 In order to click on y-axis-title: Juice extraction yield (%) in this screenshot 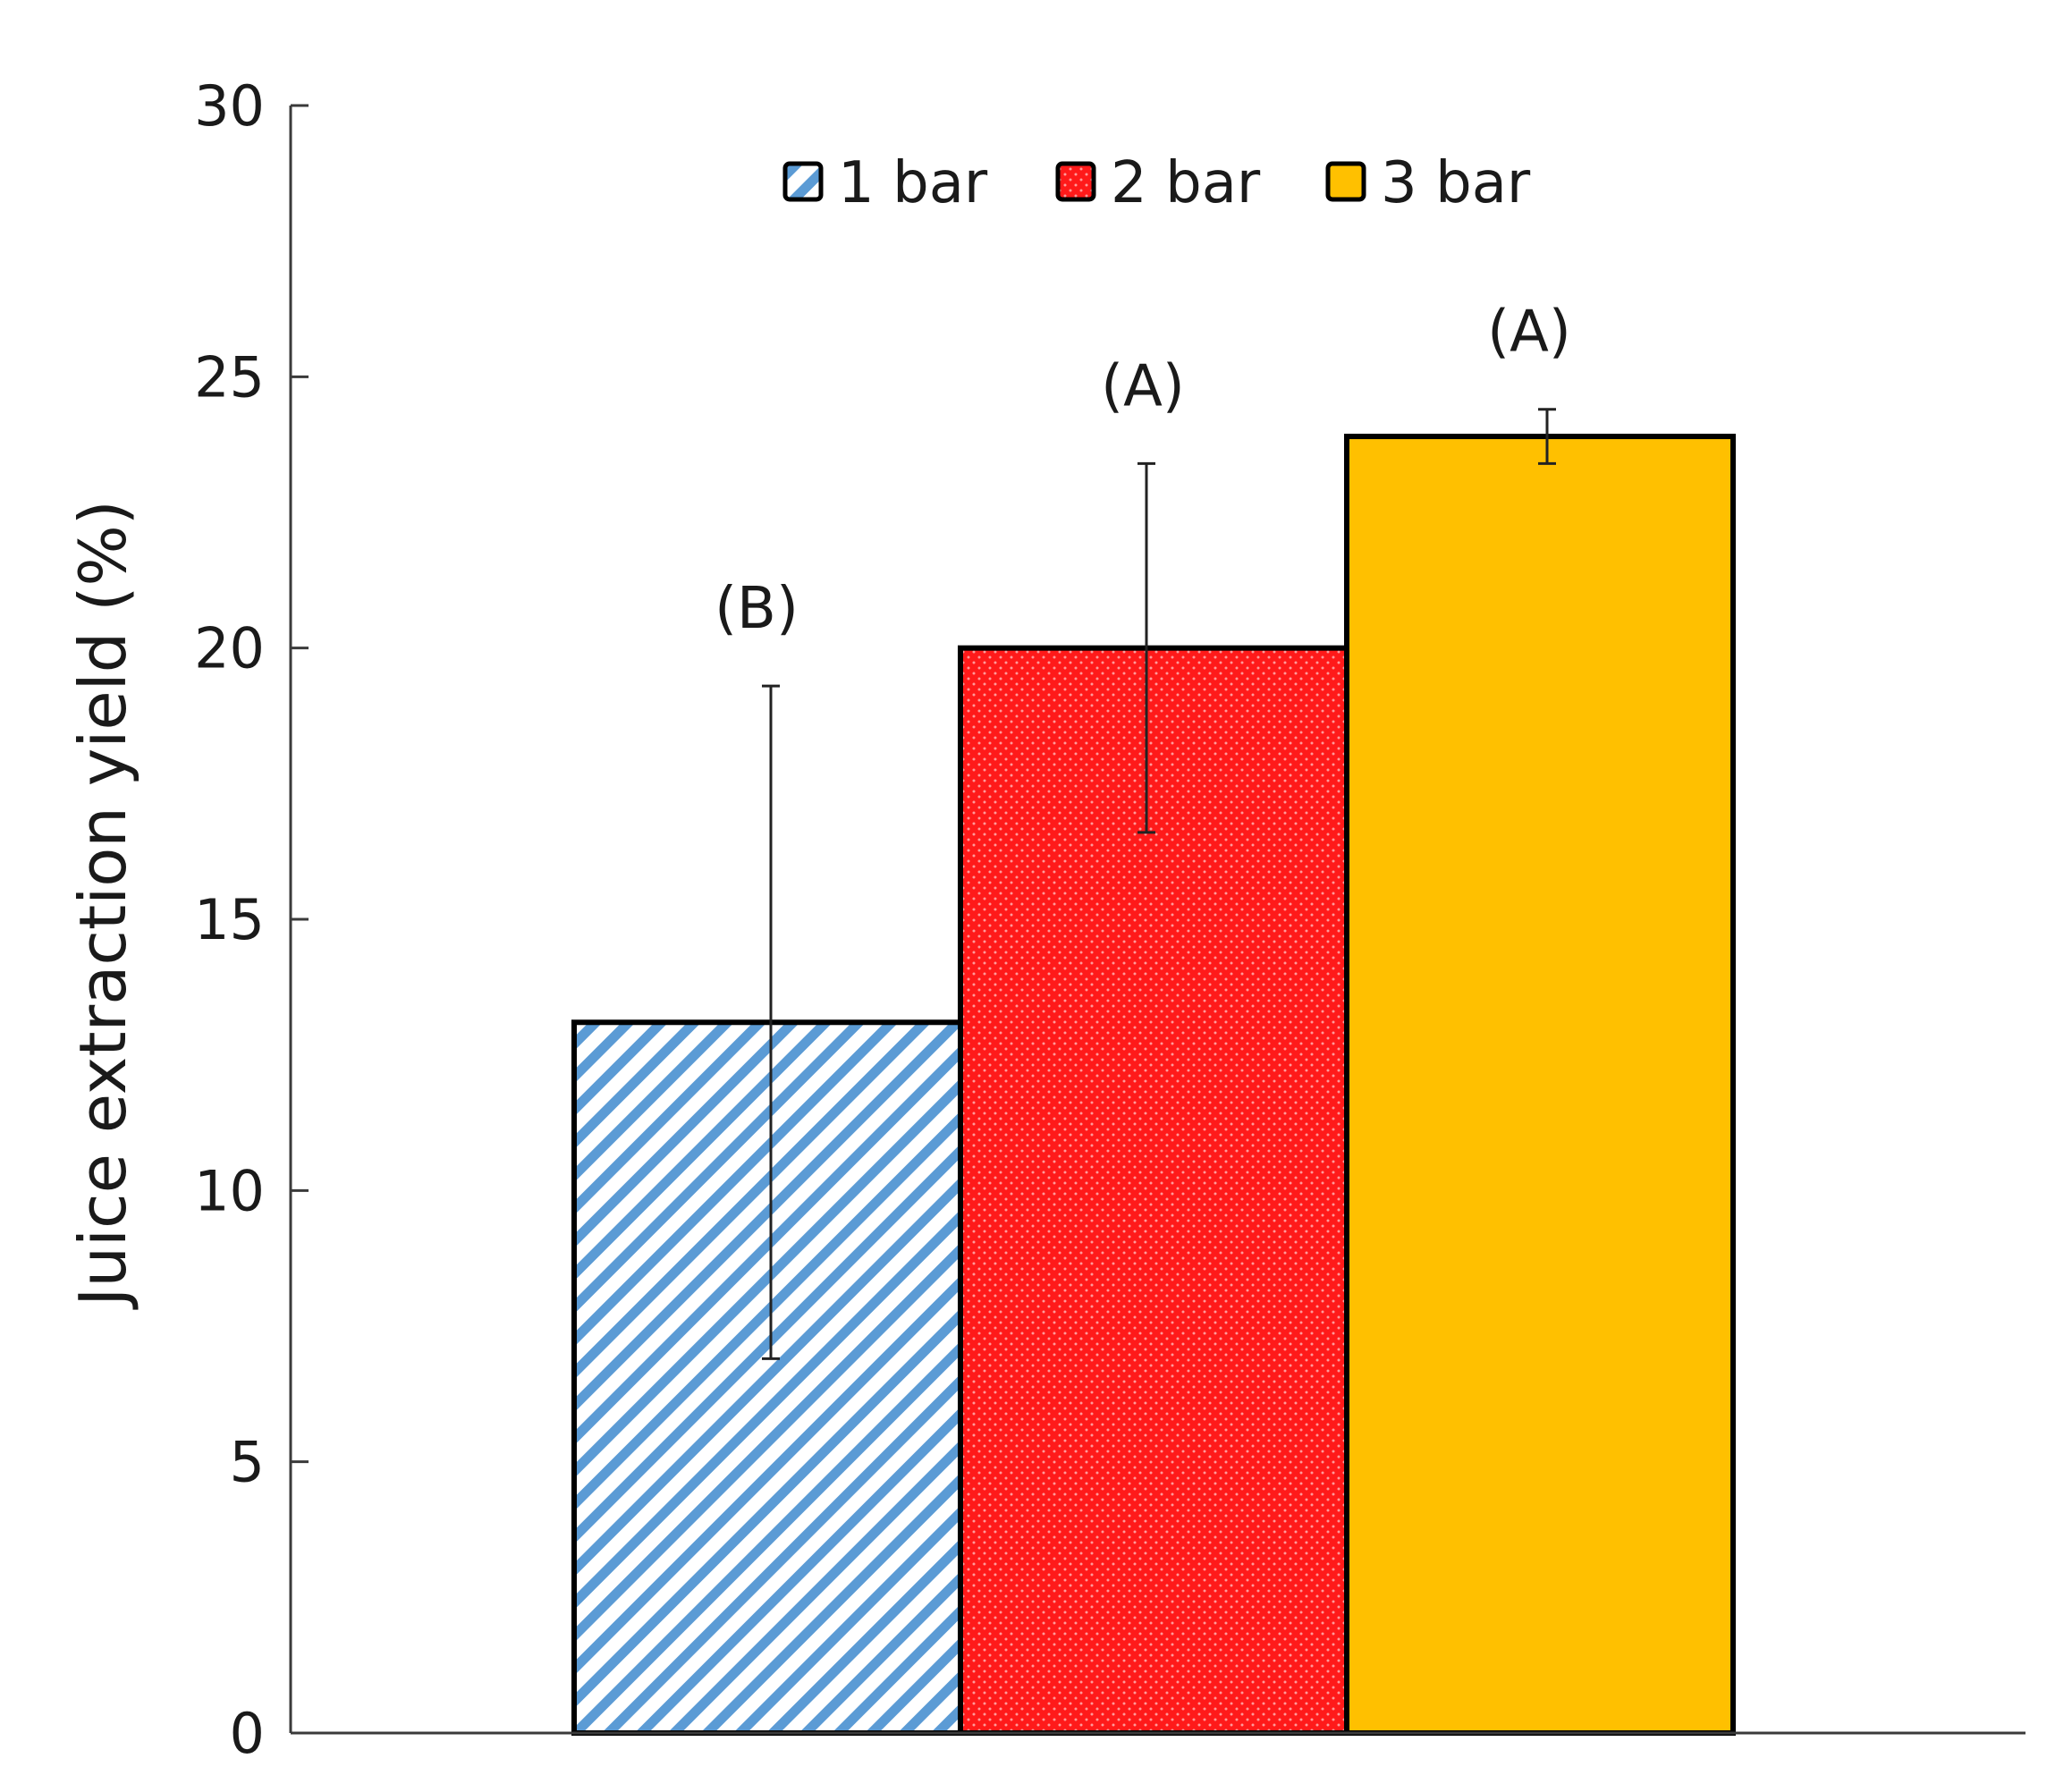, I will do `click(102, 905)`.